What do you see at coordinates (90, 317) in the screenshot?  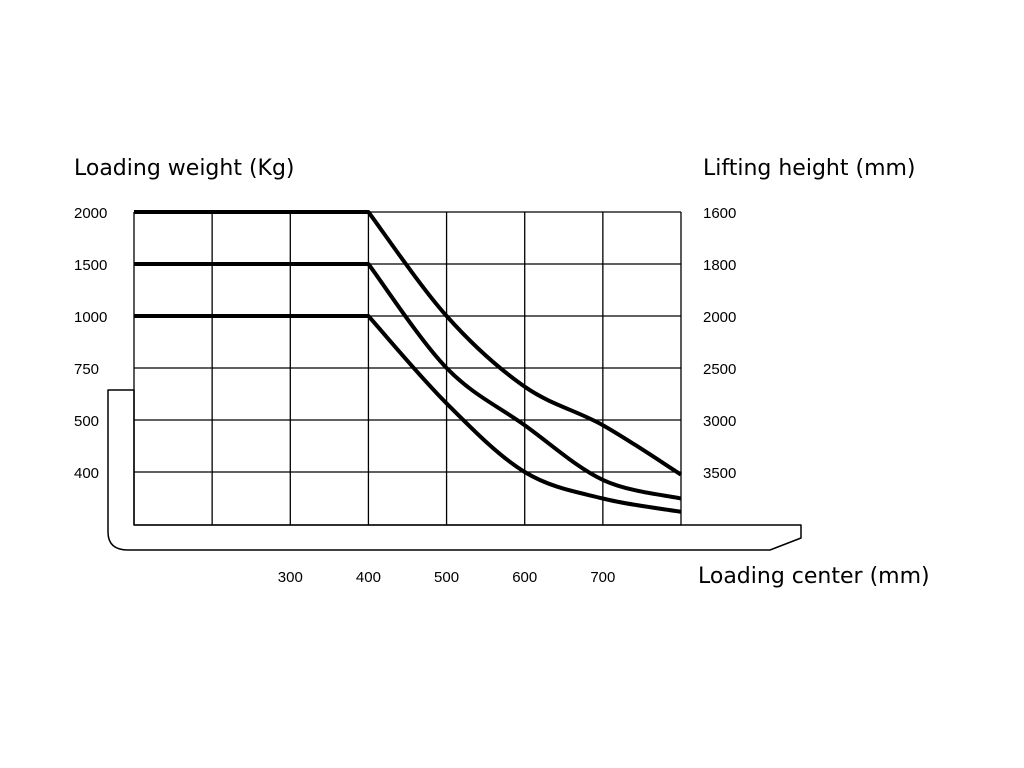 I see `left-tick-label: 1000` at bounding box center [90, 317].